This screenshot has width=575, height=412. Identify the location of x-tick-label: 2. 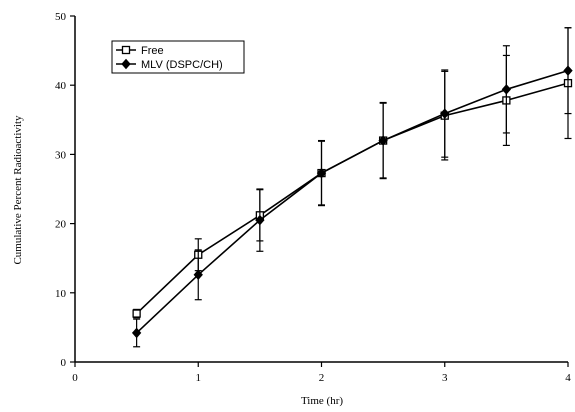
(322, 378).